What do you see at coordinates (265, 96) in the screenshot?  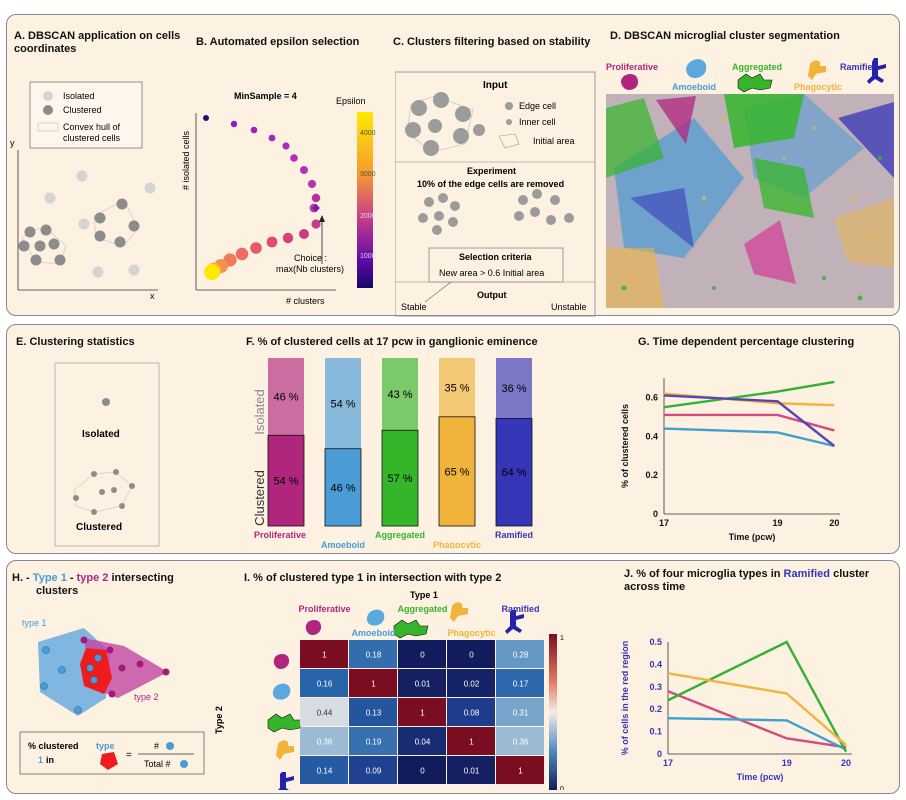 I see `panel-b-minsample: MinSample = 4` at bounding box center [265, 96].